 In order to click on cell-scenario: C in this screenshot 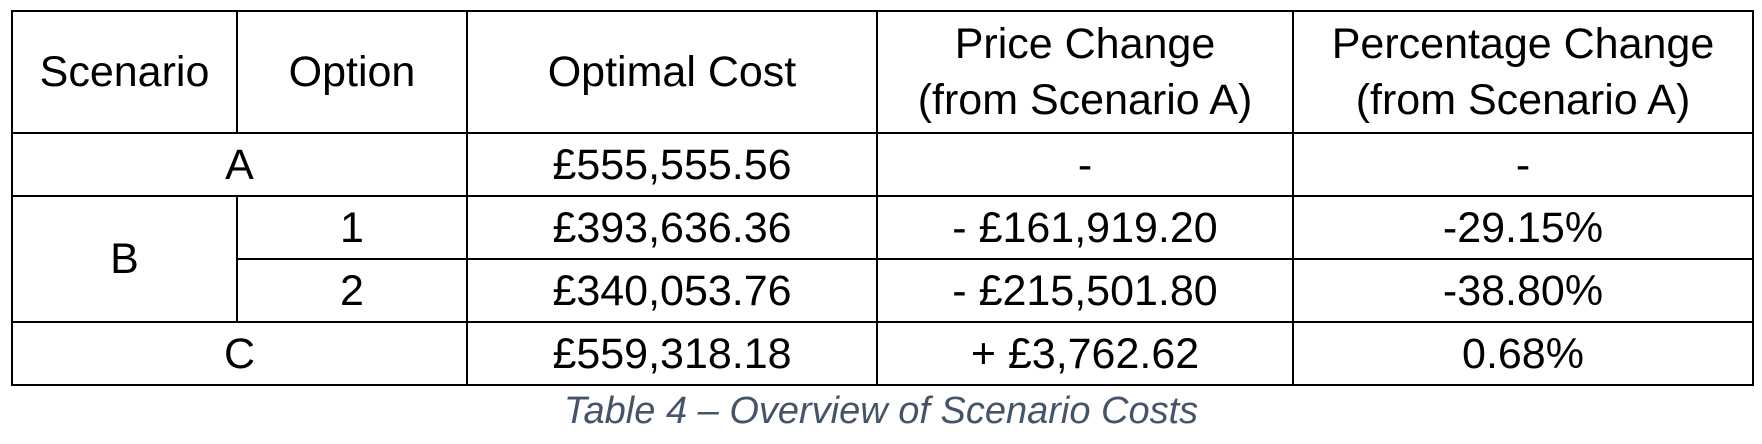, I will do `click(239, 353)`.